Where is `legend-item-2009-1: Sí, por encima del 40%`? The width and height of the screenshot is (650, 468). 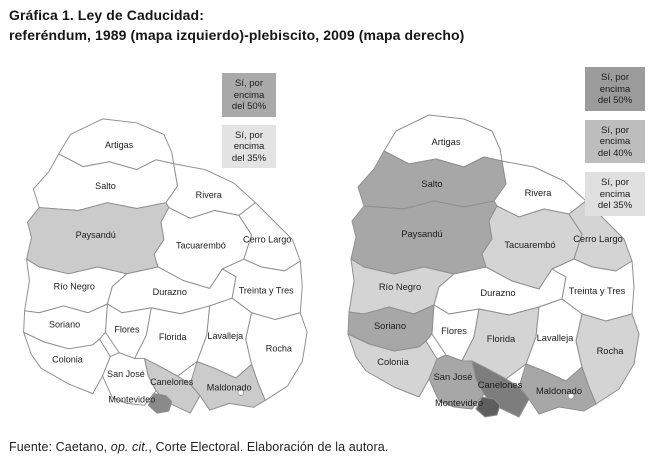
legend-item-2009-1: Sí, por encima del 40% is located at coordinates (615, 141).